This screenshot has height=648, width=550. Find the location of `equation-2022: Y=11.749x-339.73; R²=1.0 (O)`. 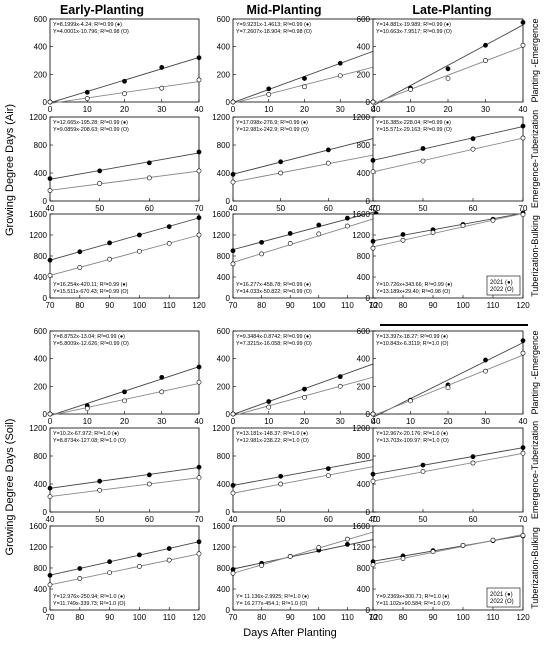

equation-2022: Y=11.749x-339.73; R²=1.0 (O) is located at coordinates (89, 604).